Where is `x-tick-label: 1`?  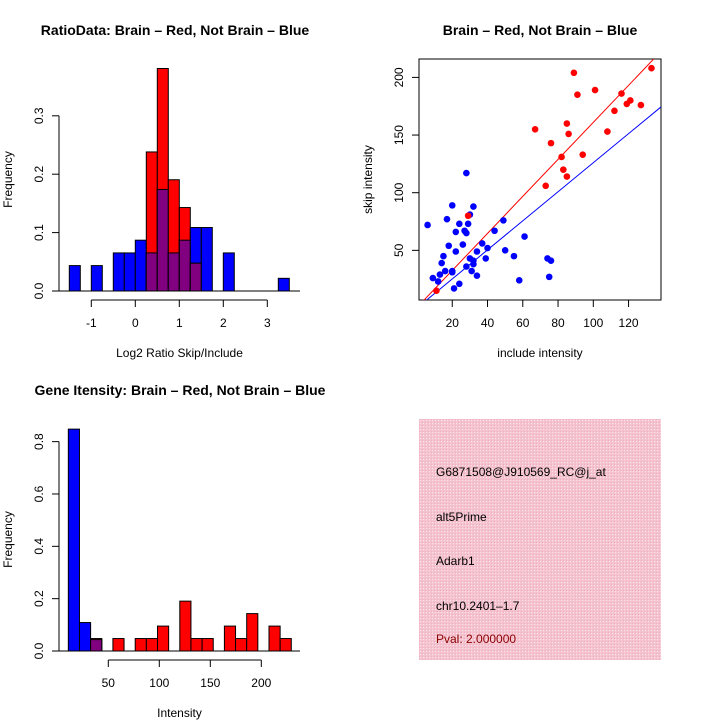 x-tick-label: 1 is located at coordinates (179, 323).